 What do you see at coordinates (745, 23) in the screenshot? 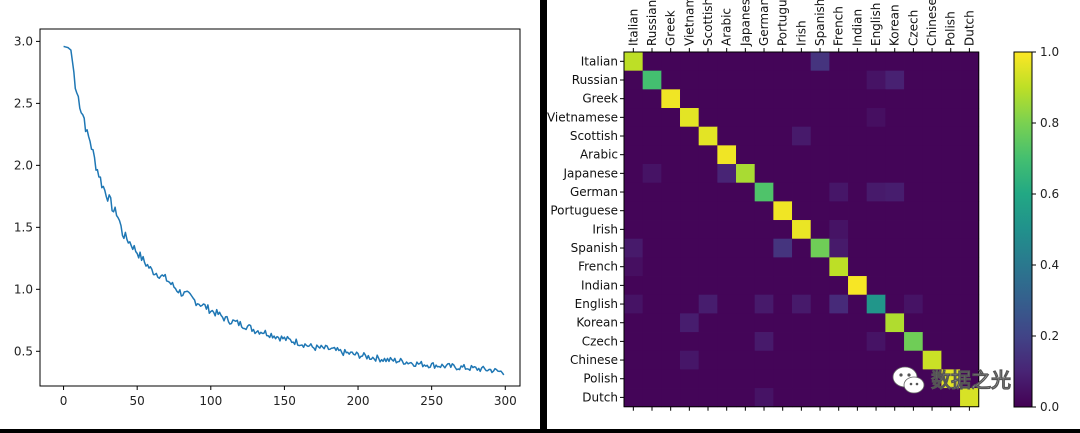
I see `x-category-label: Japanese` at bounding box center [745, 23].